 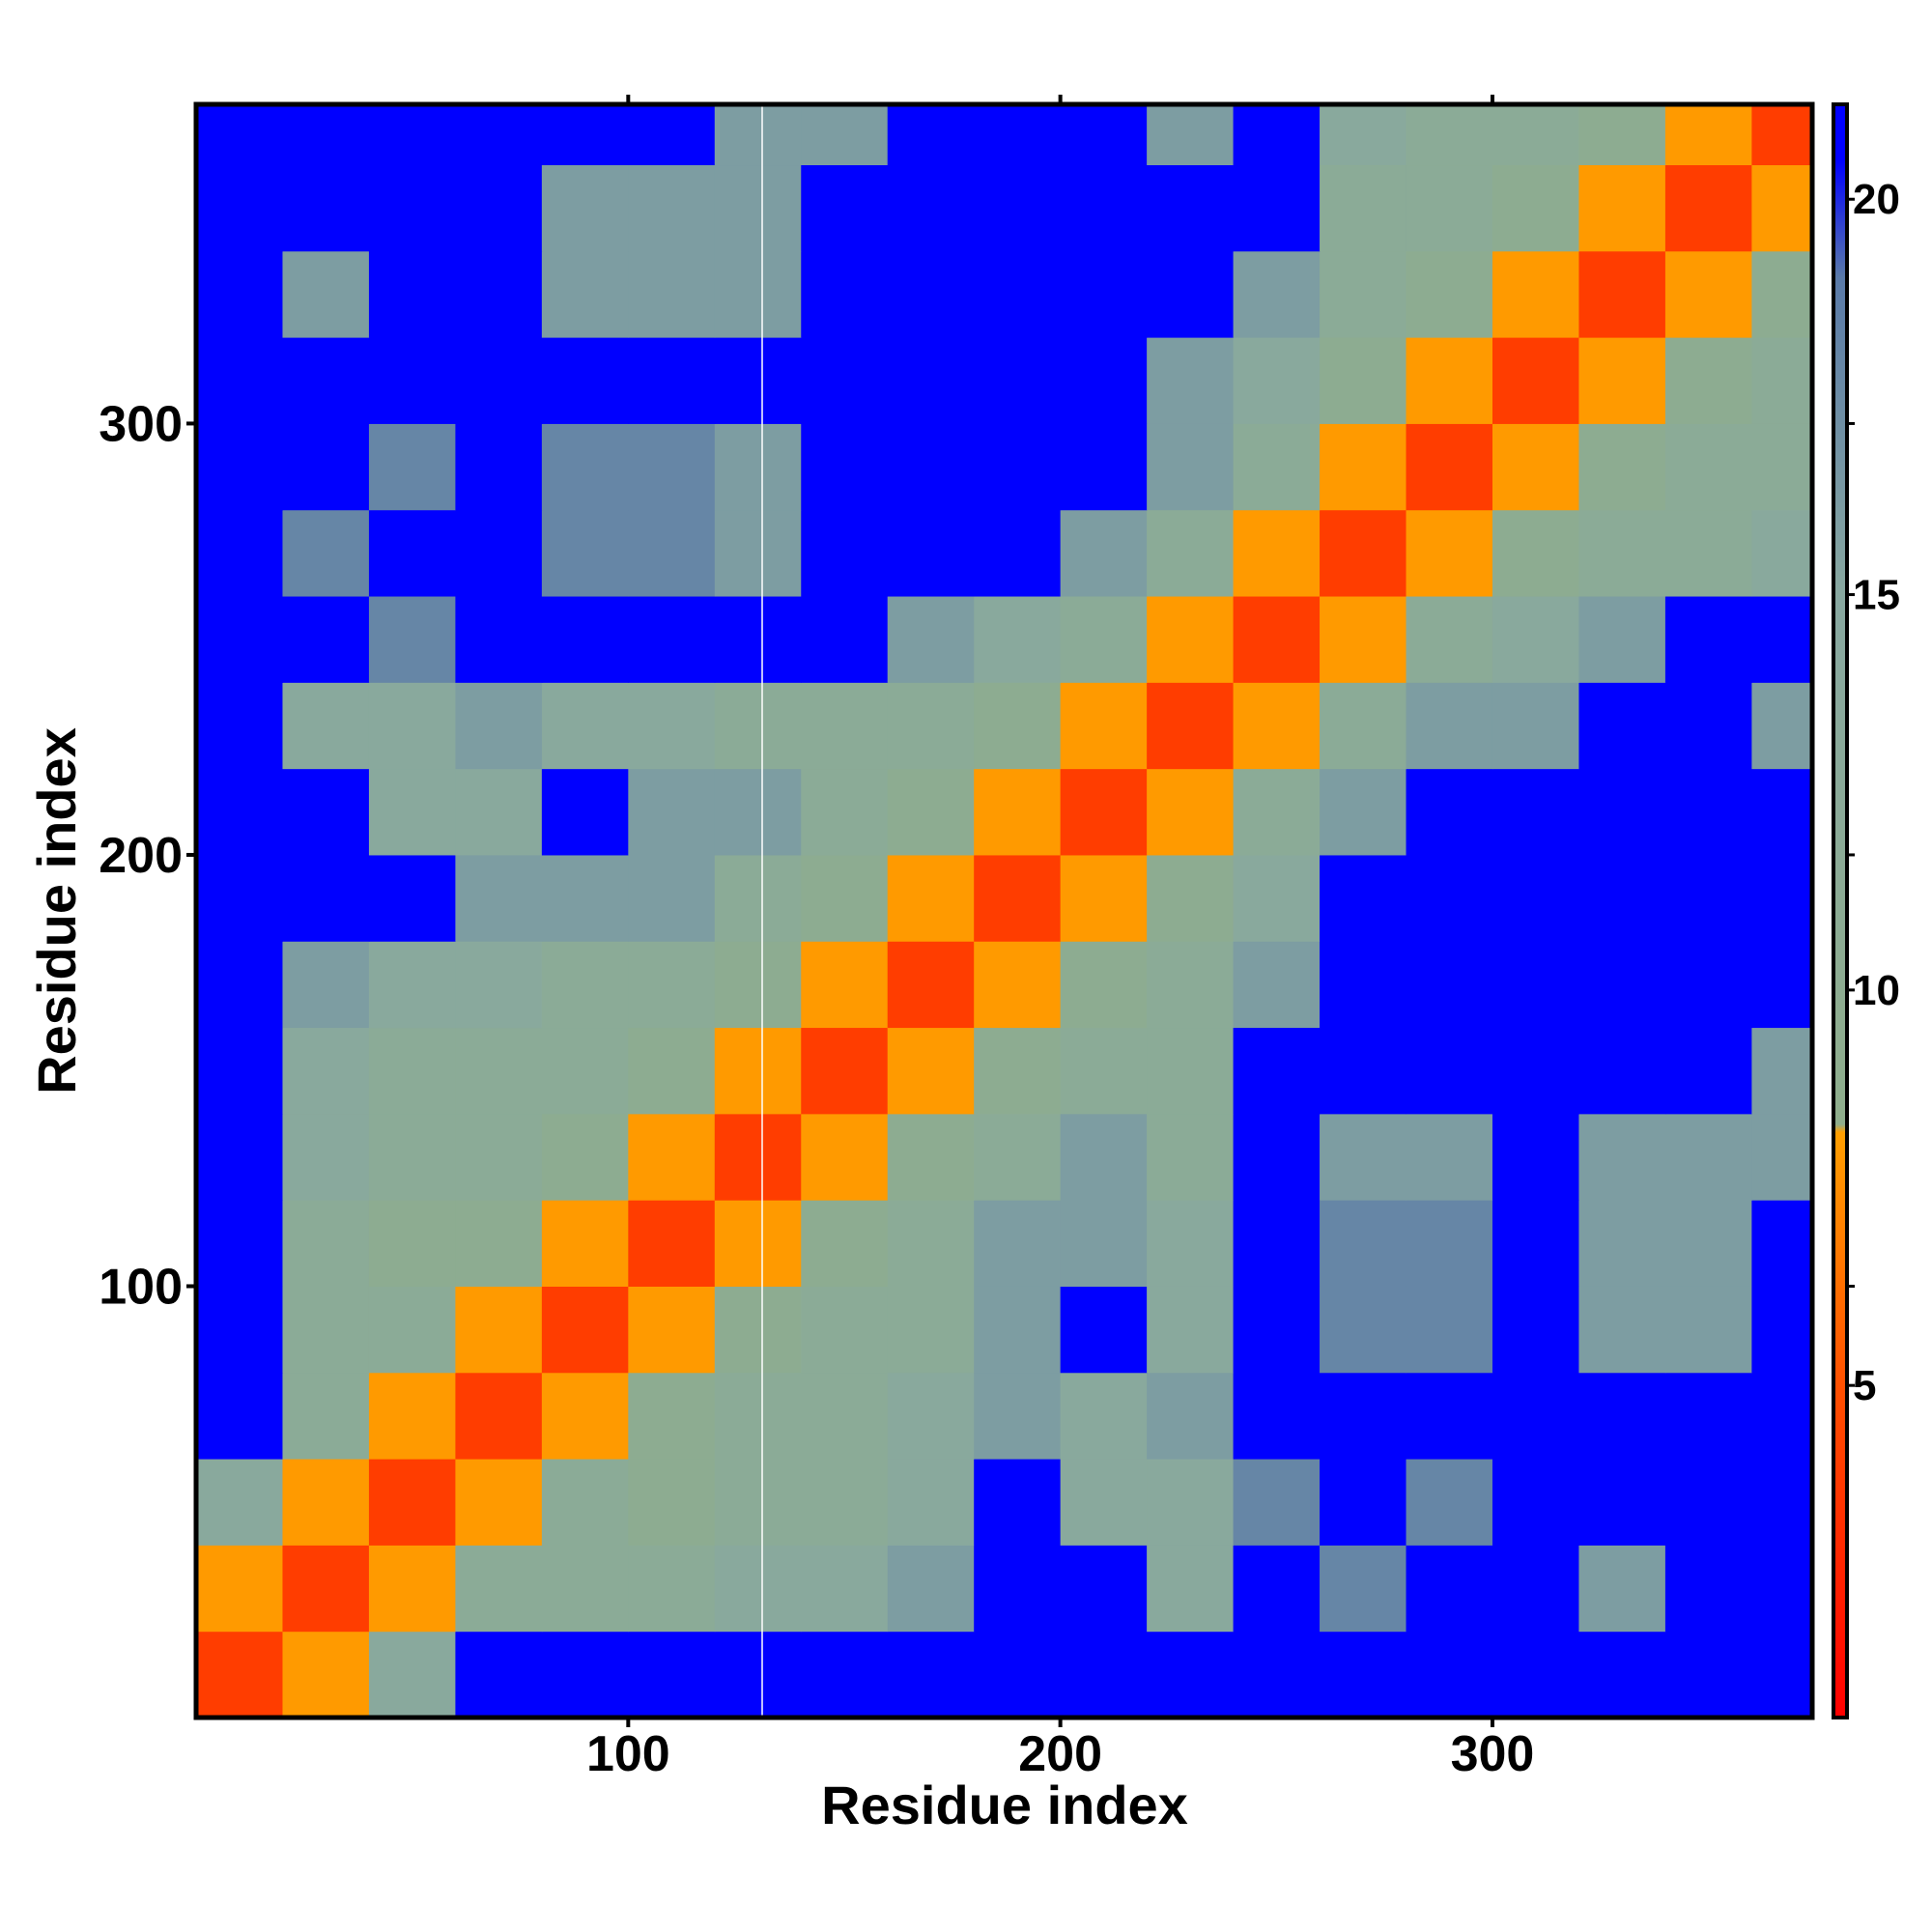 I want to click on y-tick-label: 300, so click(x=141, y=424).